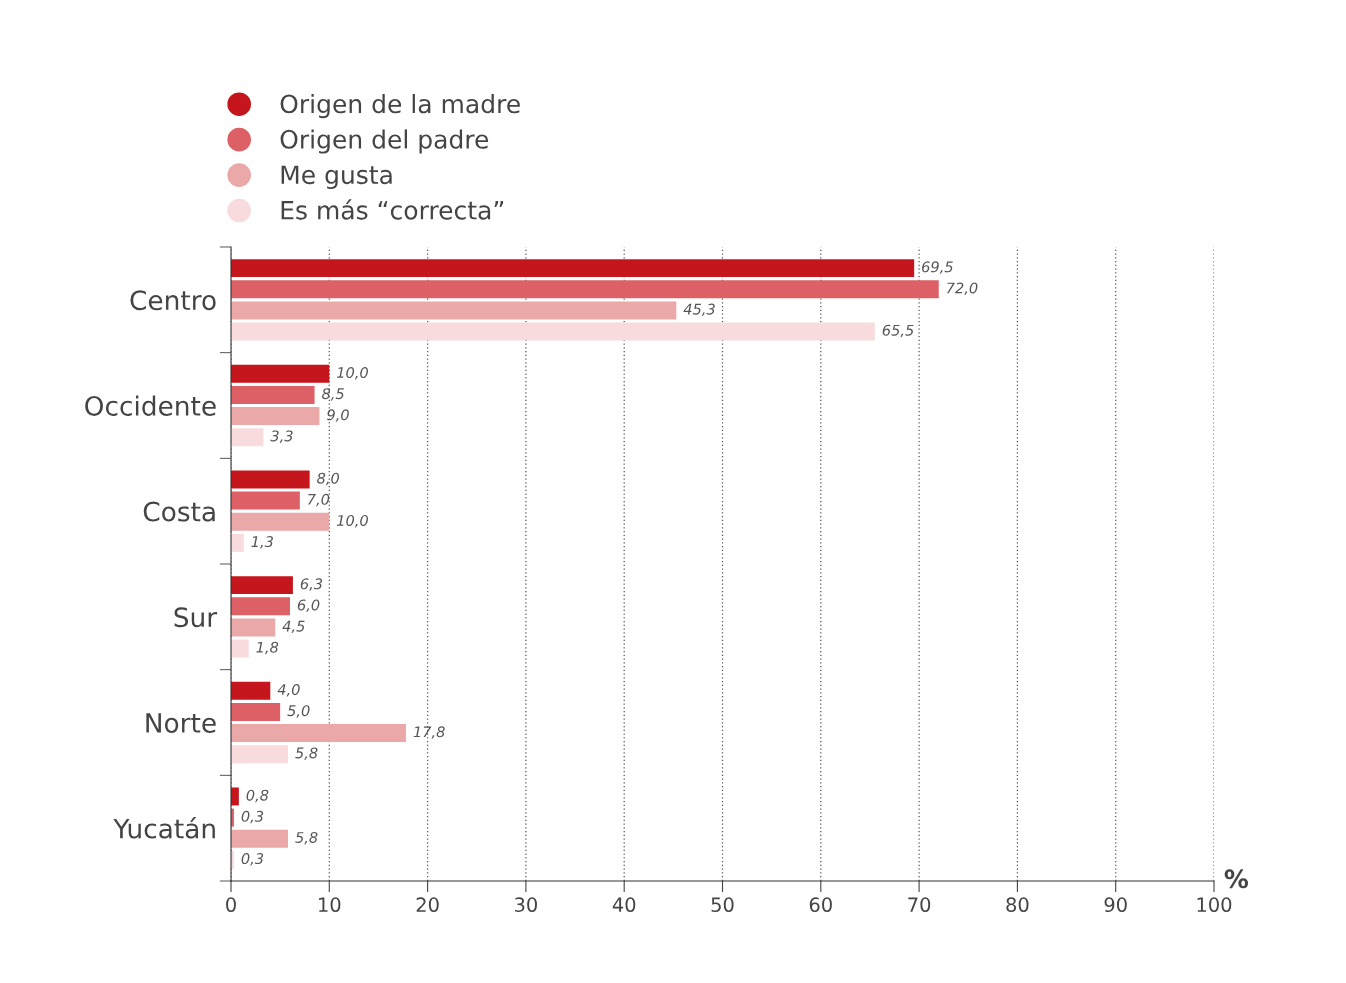  Describe the element at coordinates (164, 828) in the screenshot. I see `y-tick-label: Yucatán` at that location.